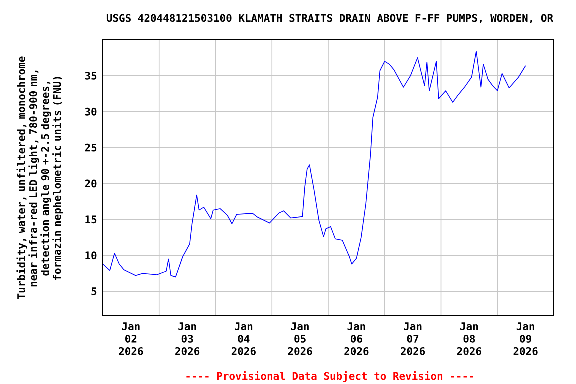  Describe the element at coordinates (526, 339) in the screenshot. I see `x-tick-label: Jan 09 2026` at that location.